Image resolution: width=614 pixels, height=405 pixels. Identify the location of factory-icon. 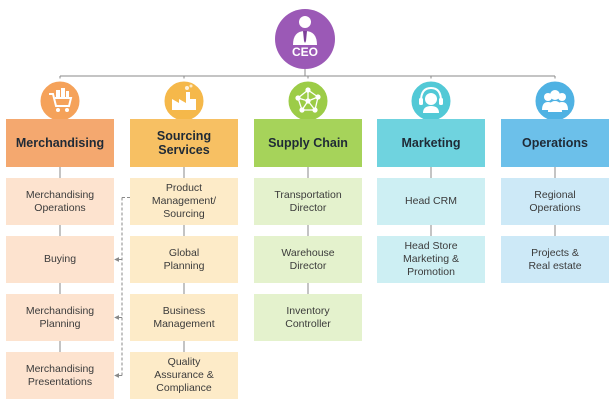
(184, 101).